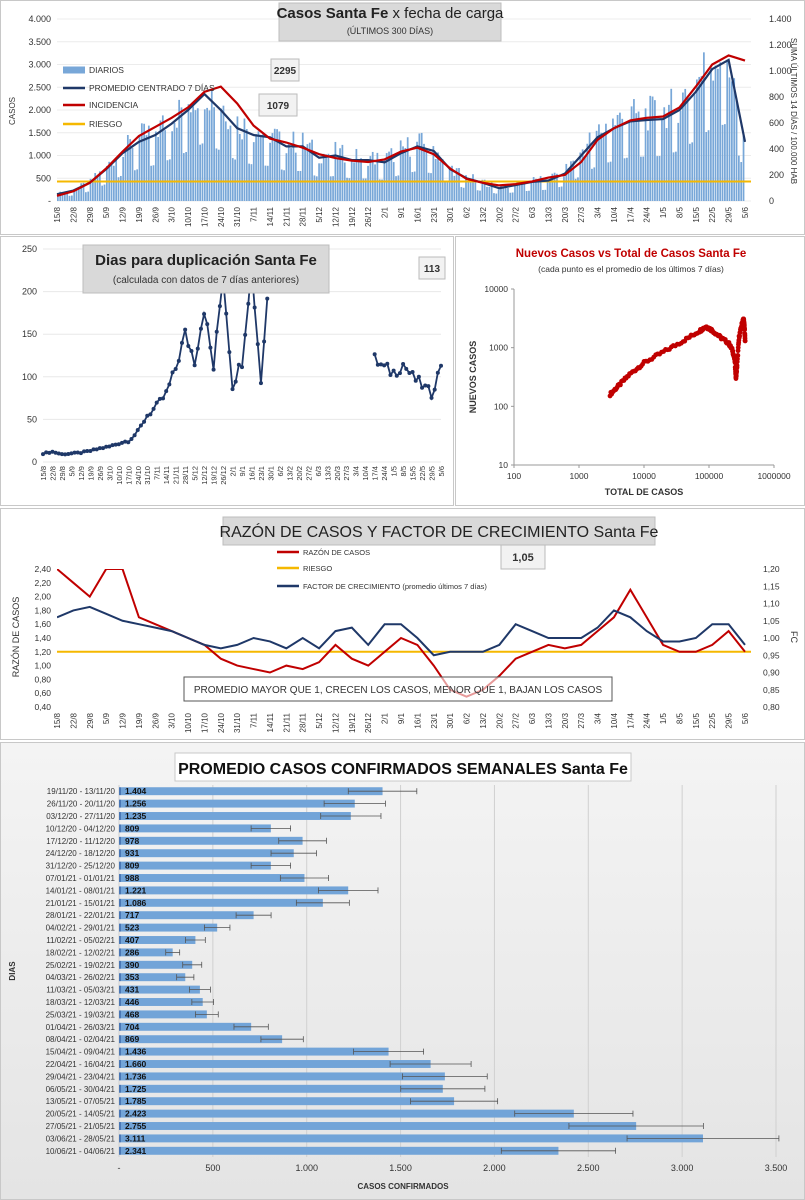 Image resolution: width=805 pixels, height=1200 pixels. Describe the element at coordinates (776, 97) in the screenshot. I see `casos-y2tick: 800` at that location.